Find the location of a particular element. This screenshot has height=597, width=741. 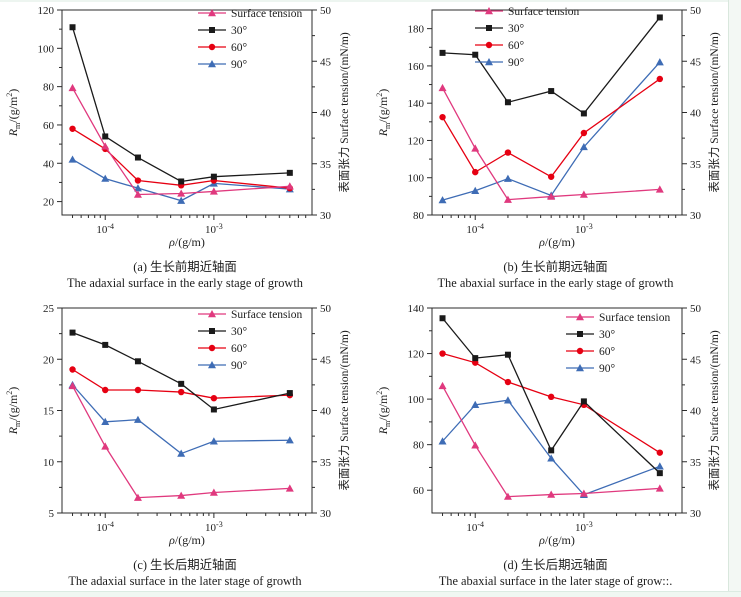

left-tick-label: 60 is located at coordinates (419, 491).